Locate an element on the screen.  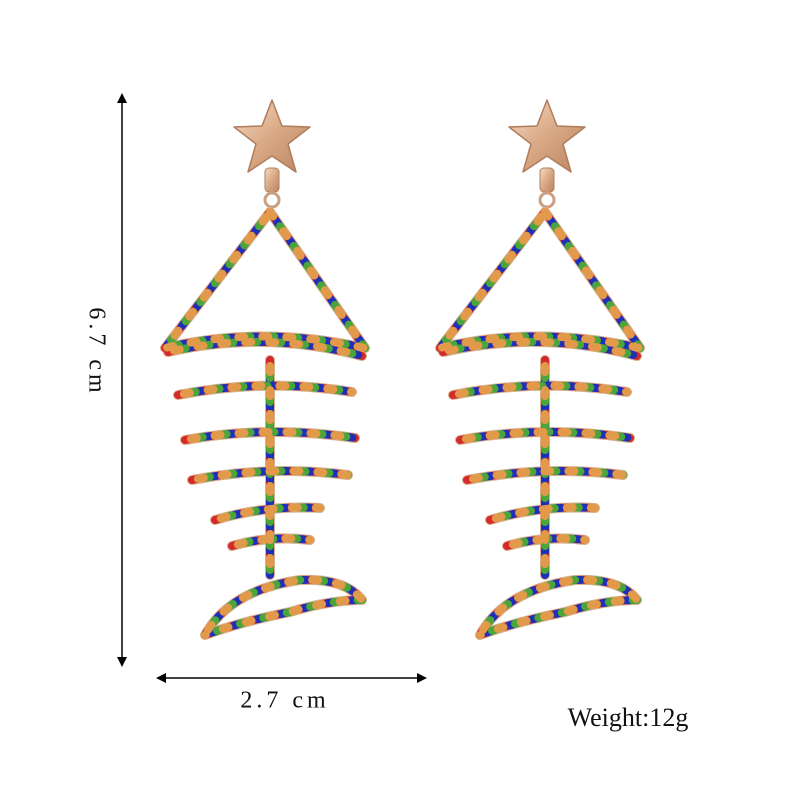
weight-label: Weight:12g is located at coordinates (628, 717).